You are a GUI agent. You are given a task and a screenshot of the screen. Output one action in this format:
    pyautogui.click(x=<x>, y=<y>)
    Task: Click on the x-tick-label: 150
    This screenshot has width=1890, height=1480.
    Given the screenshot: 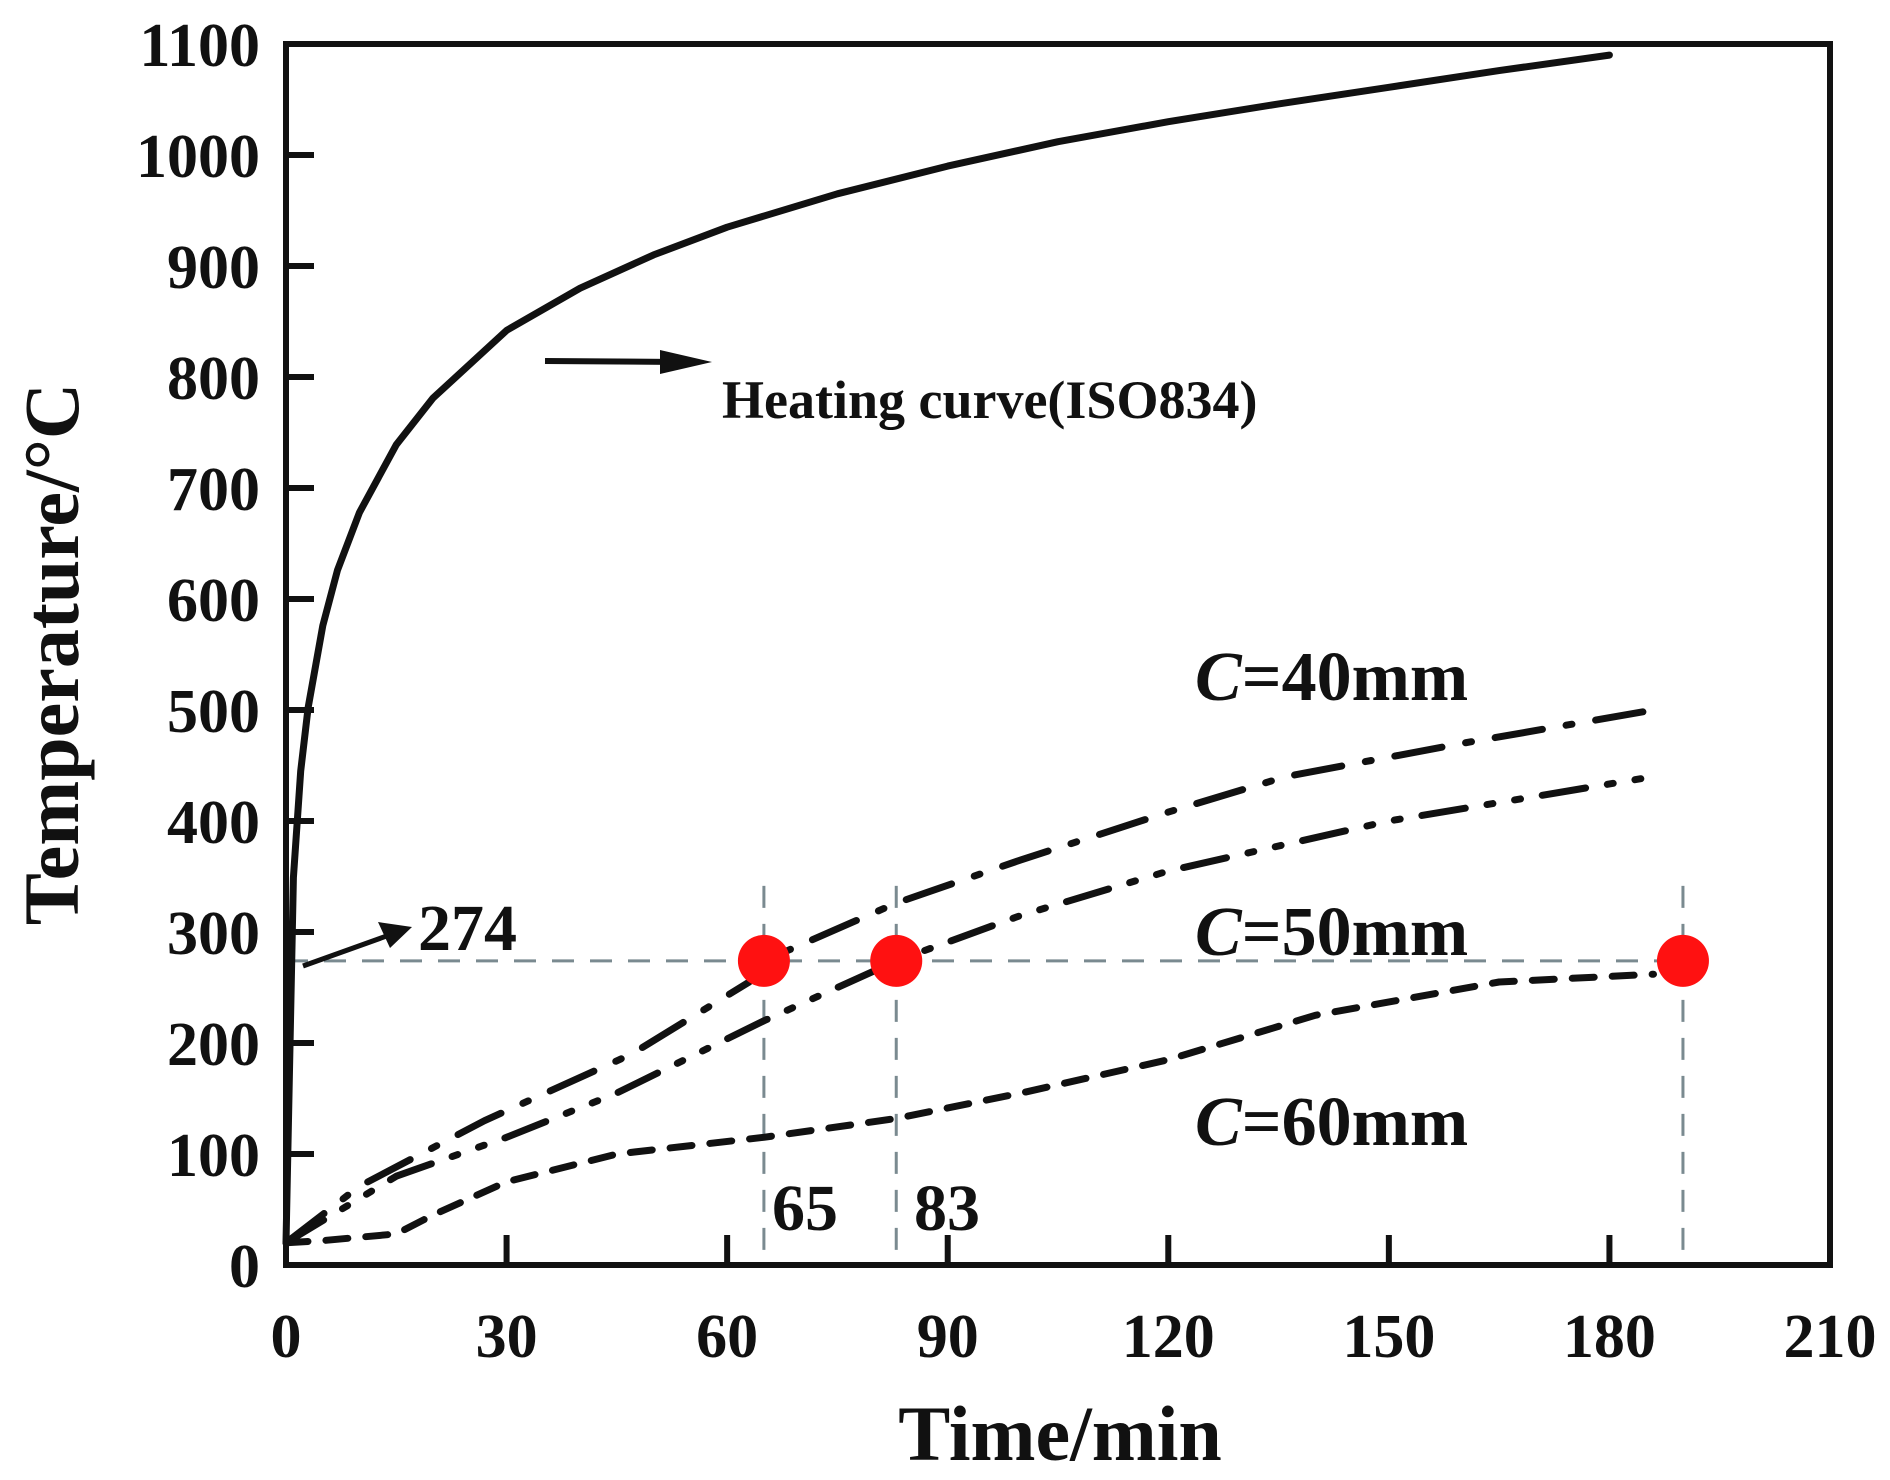 What is the action you would take?
    pyautogui.click(x=1388, y=1337)
    